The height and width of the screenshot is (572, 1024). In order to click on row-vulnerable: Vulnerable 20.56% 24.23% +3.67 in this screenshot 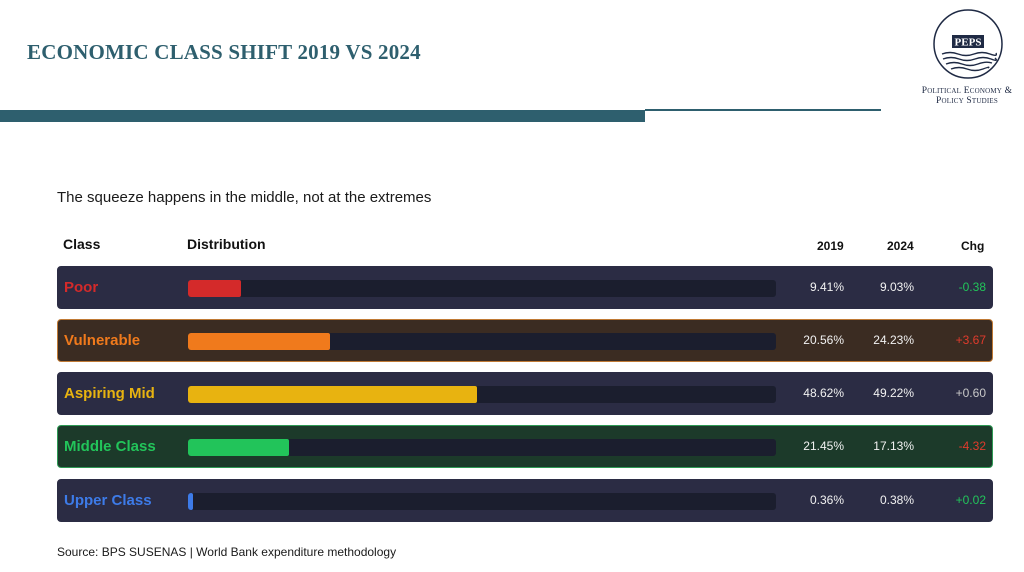, I will do `click(525, 340)`.